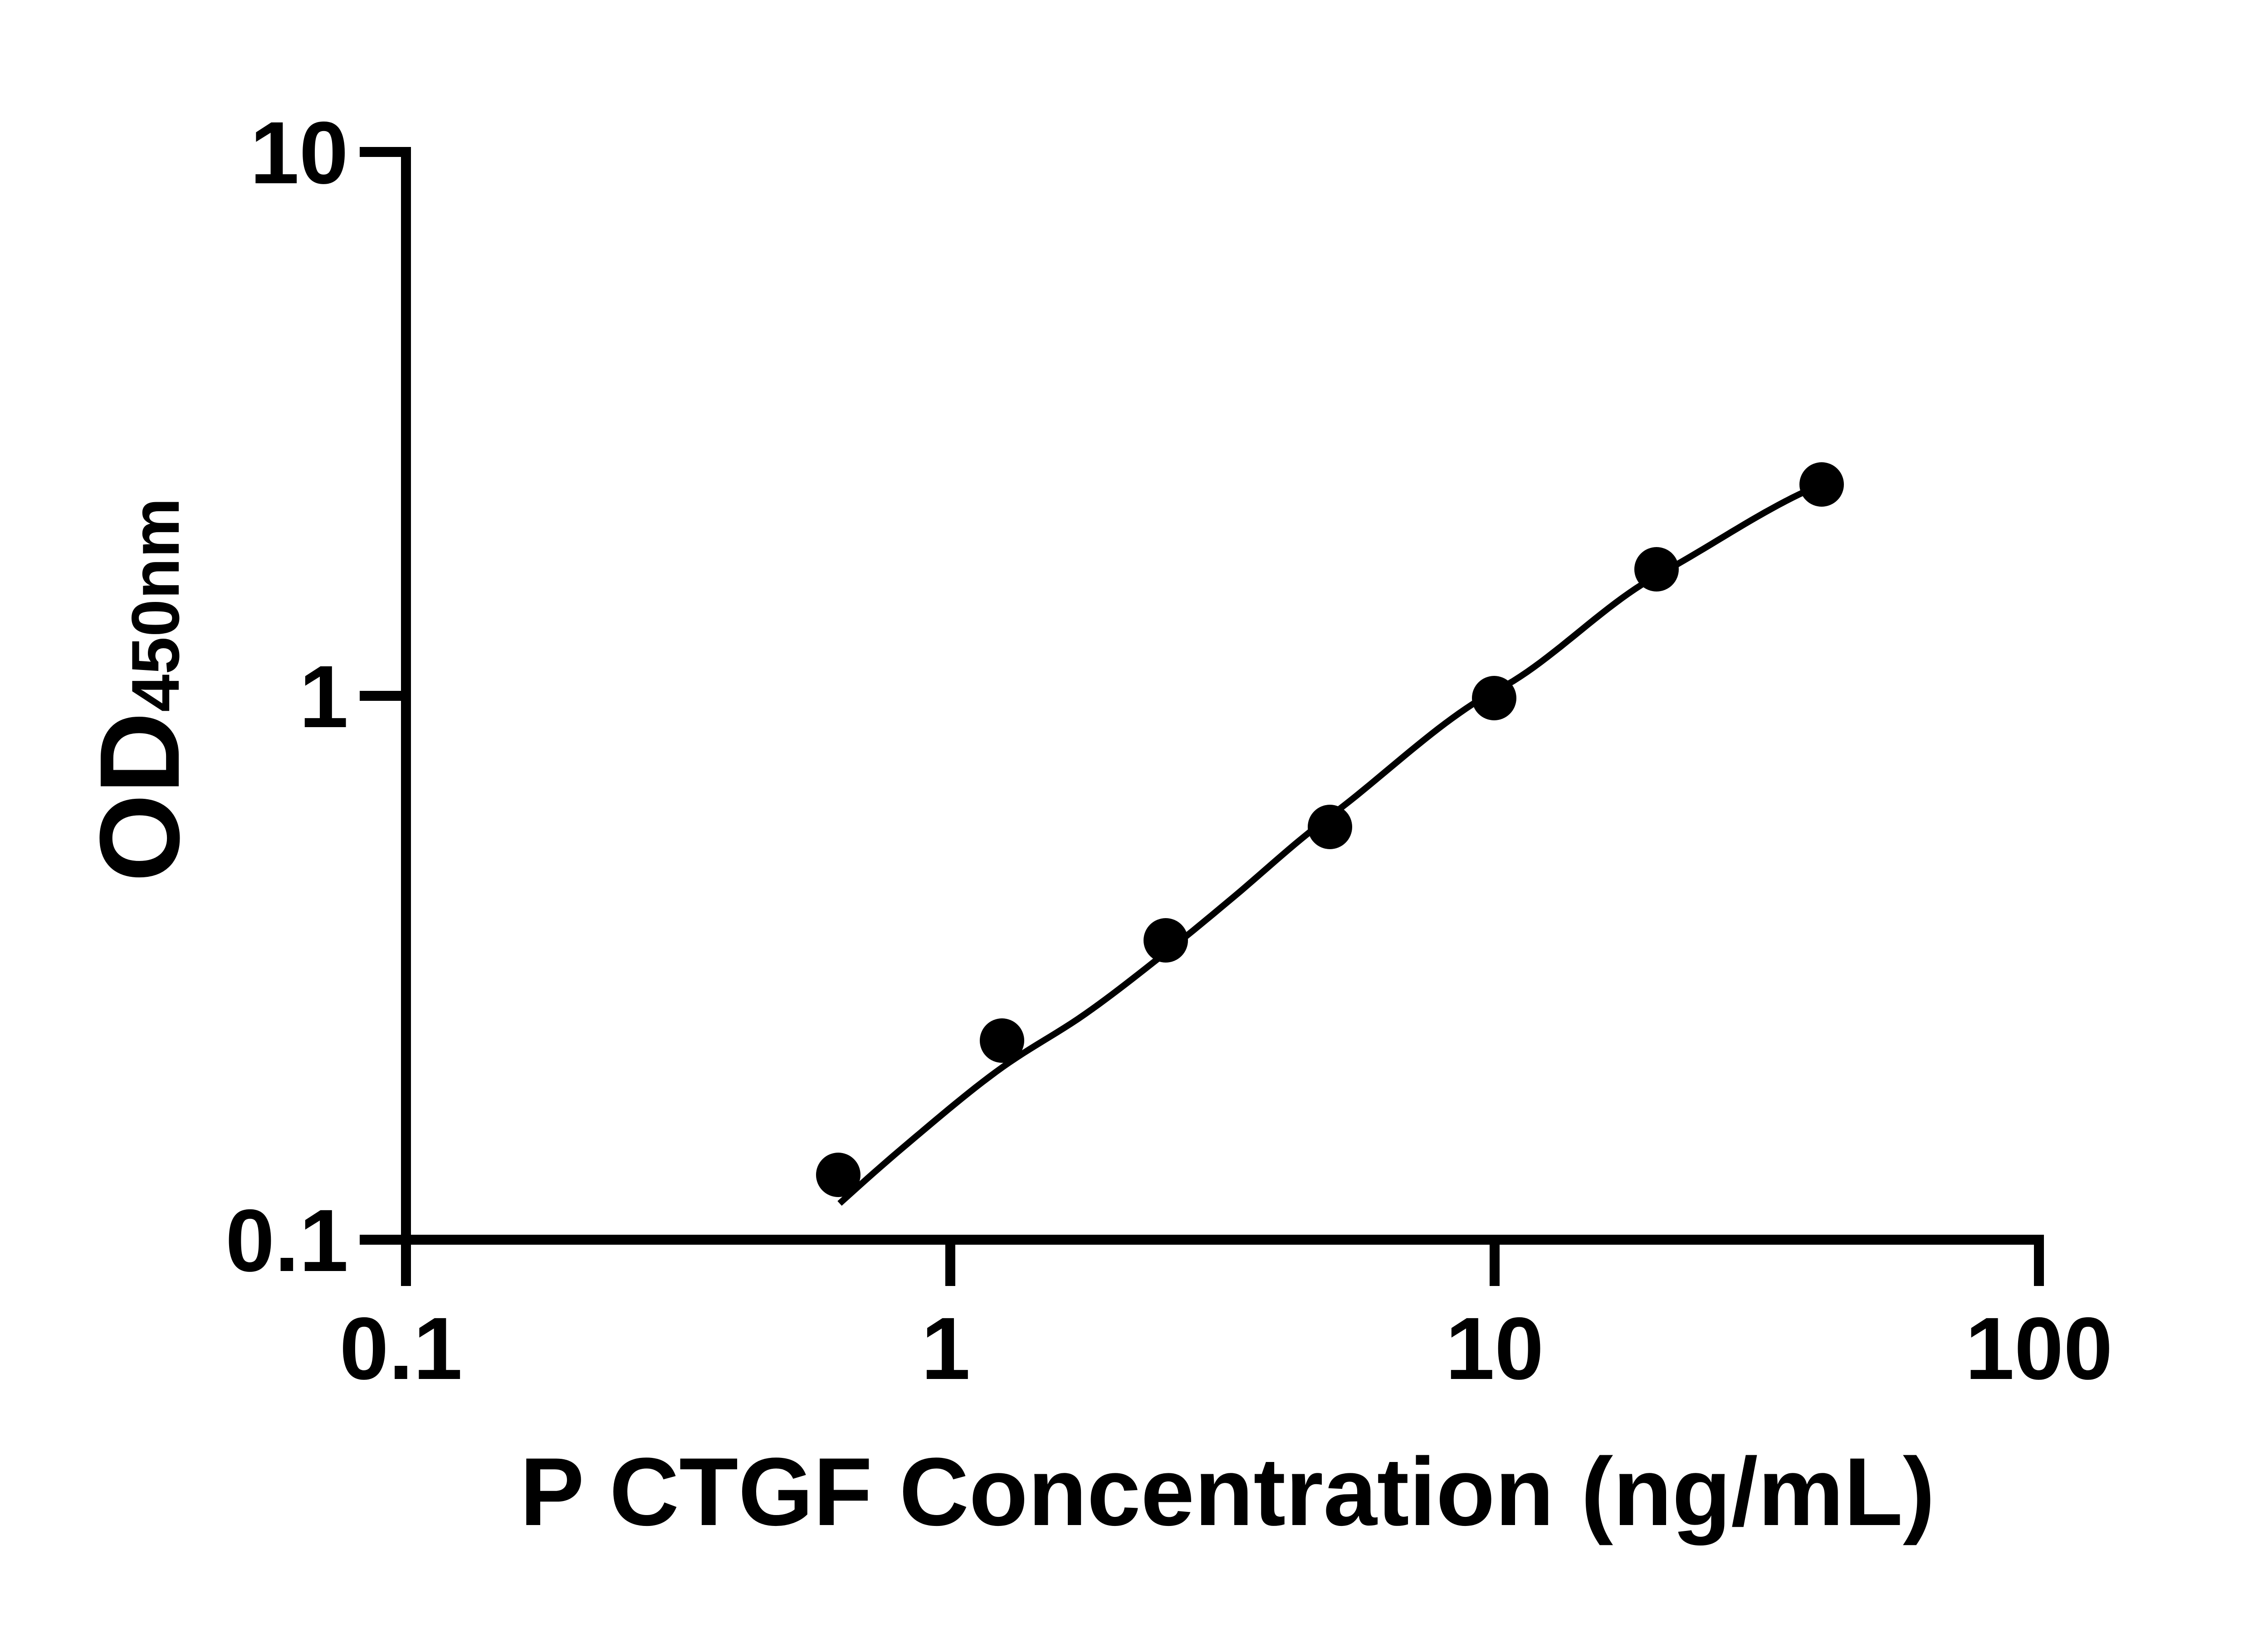 This screenshot has width=2268, height=1633. Describe the element at coordinates (1228, 1492) in the screenshot. I see `svg-text: P CTGF Concentration (ng/mL)` at that location.